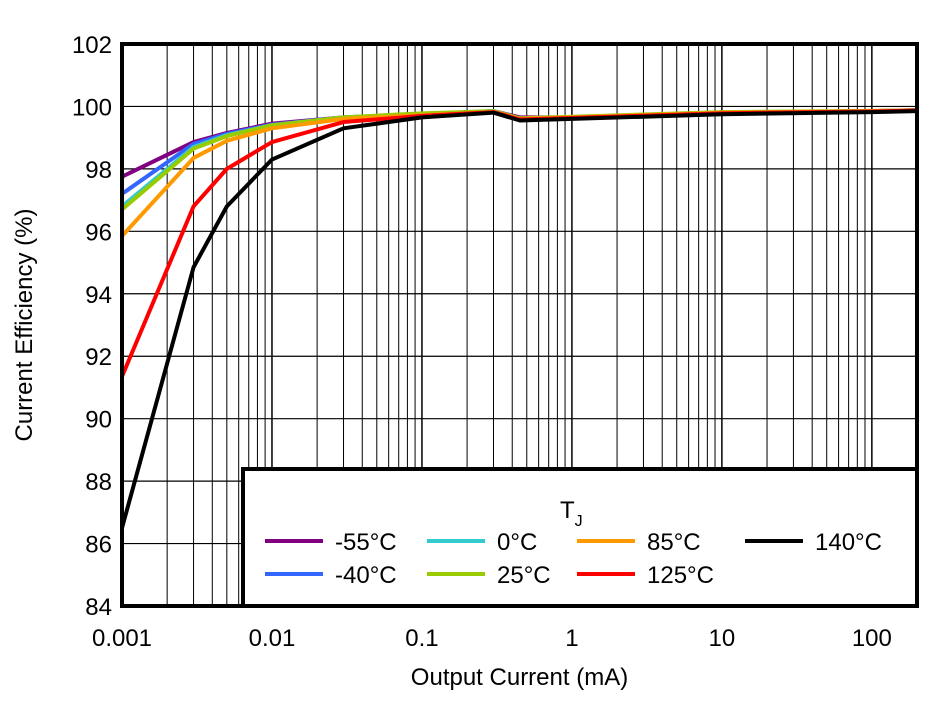  Describe the element at coordinates (98, 295) in the screenshot. I see `y-tick-label: 94` at that location.